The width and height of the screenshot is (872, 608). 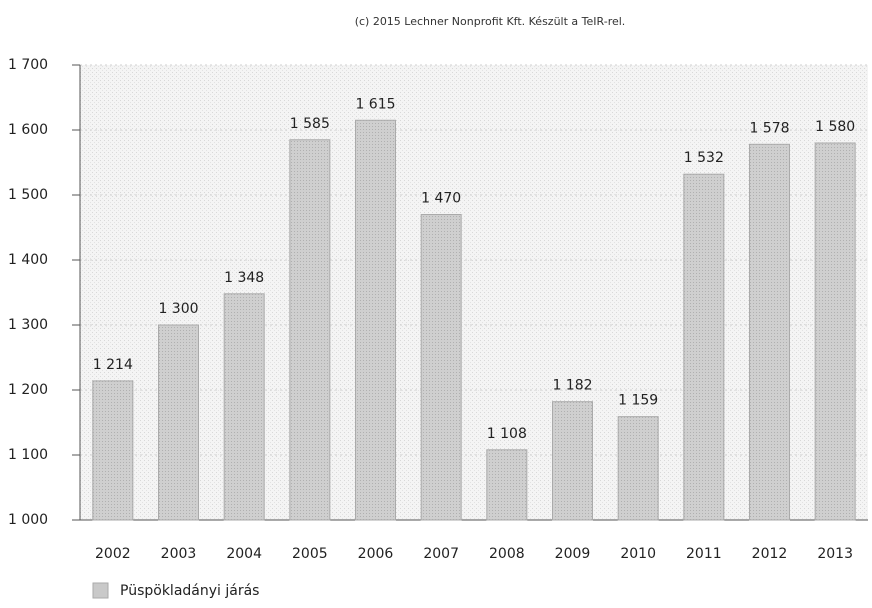 I want to click on value-label: 1 585, so click(x=310, y=124).